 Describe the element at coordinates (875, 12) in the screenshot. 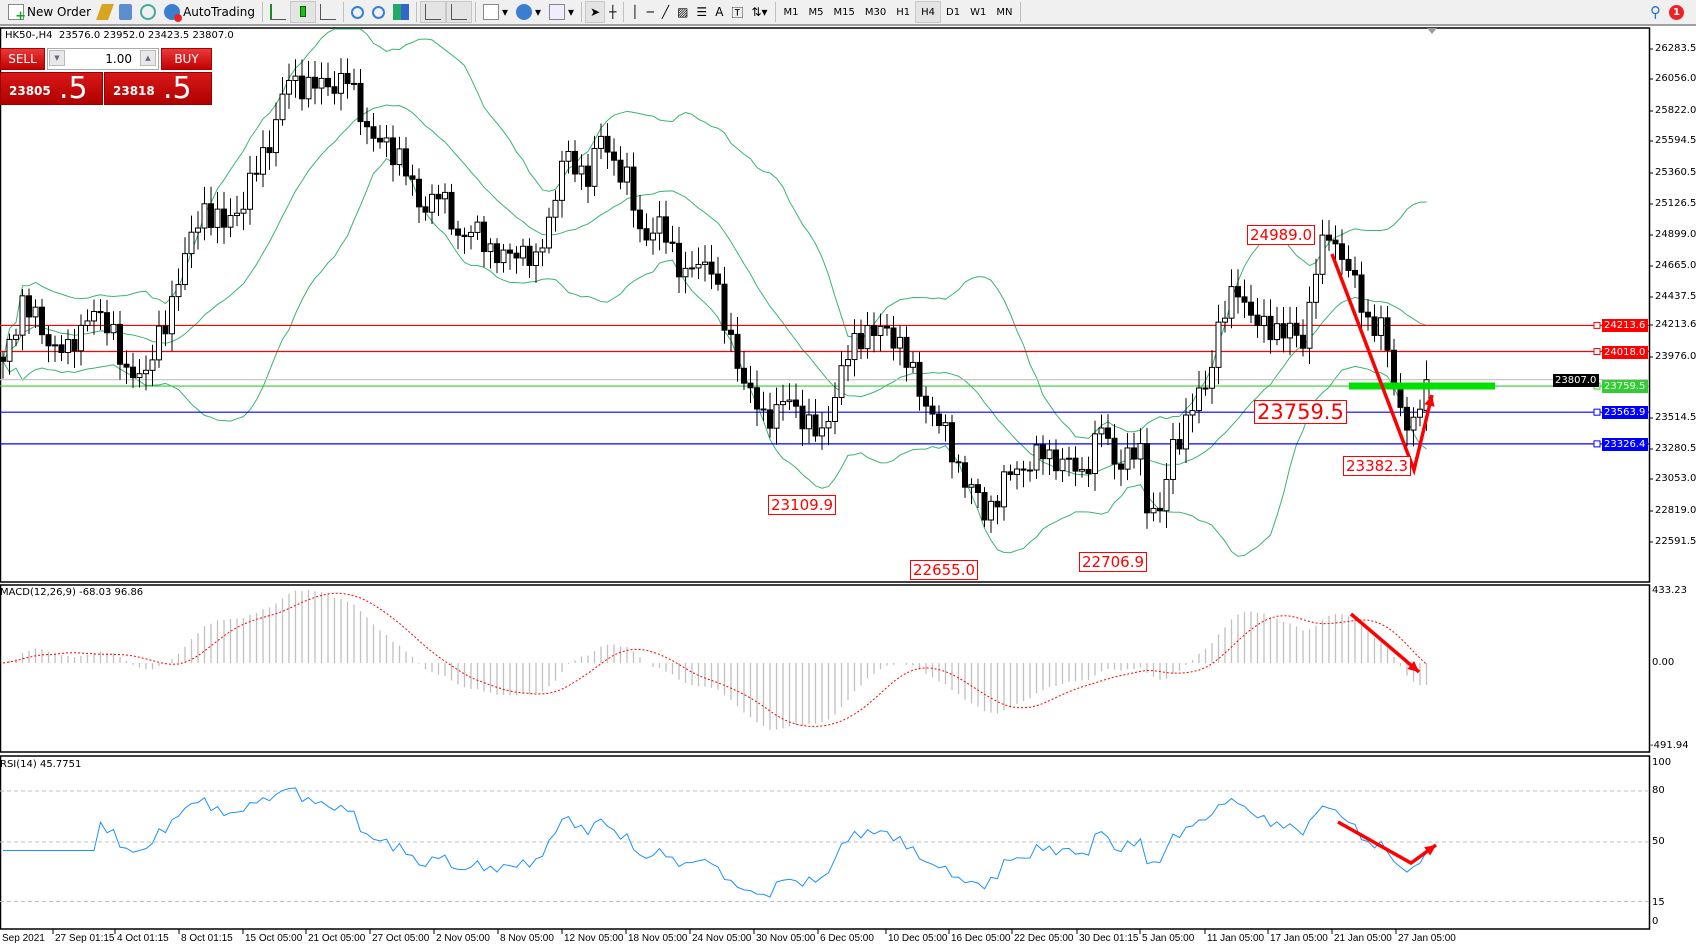

I see `period-m30: M30` at that location.